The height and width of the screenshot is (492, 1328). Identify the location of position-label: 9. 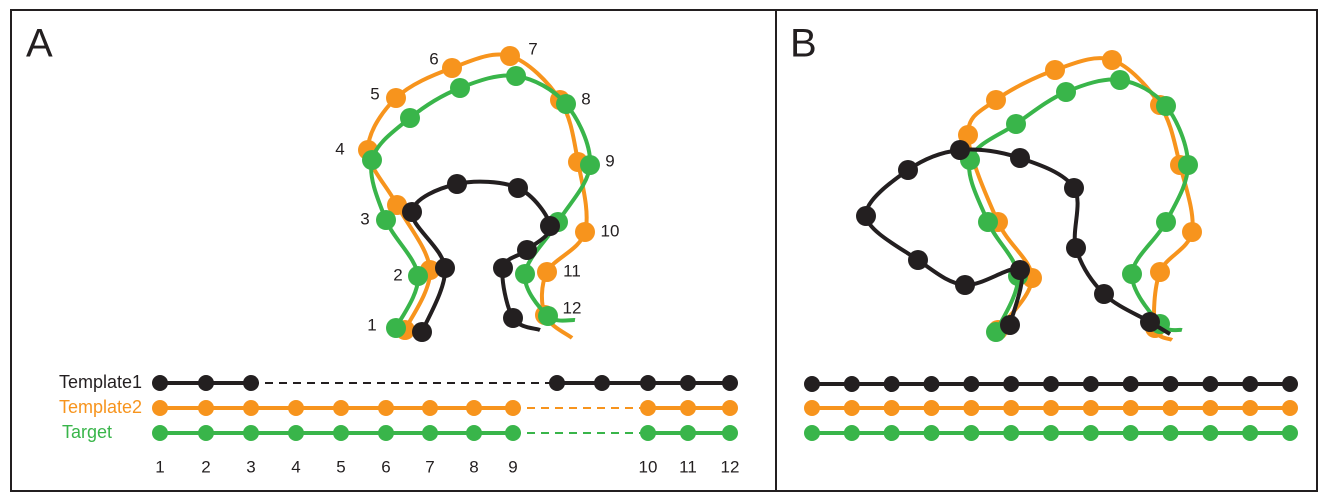
(512, 466).